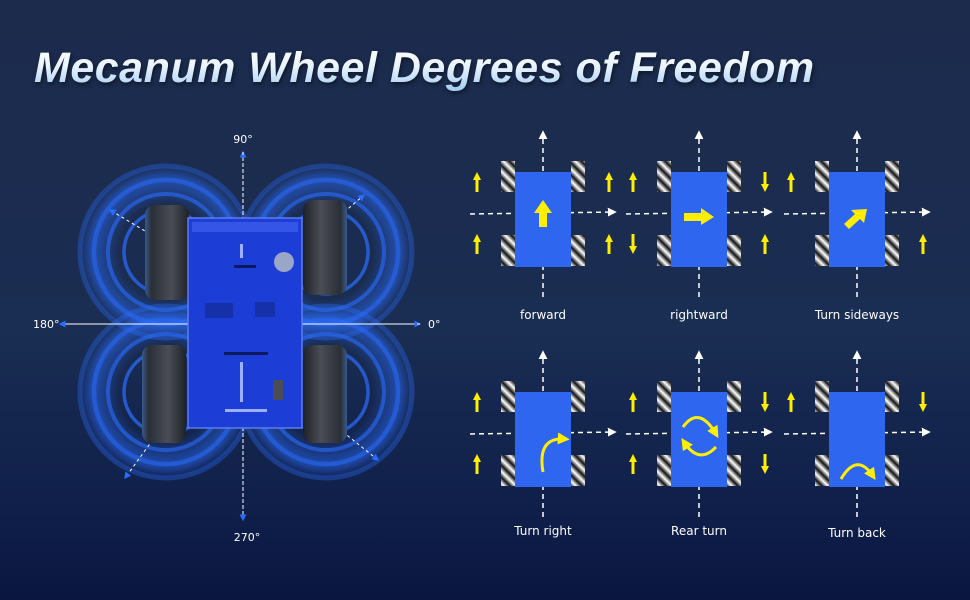 This screenshot has width=970, height=600. I want to click on angle-label-0: 0°, so click(434, 324).